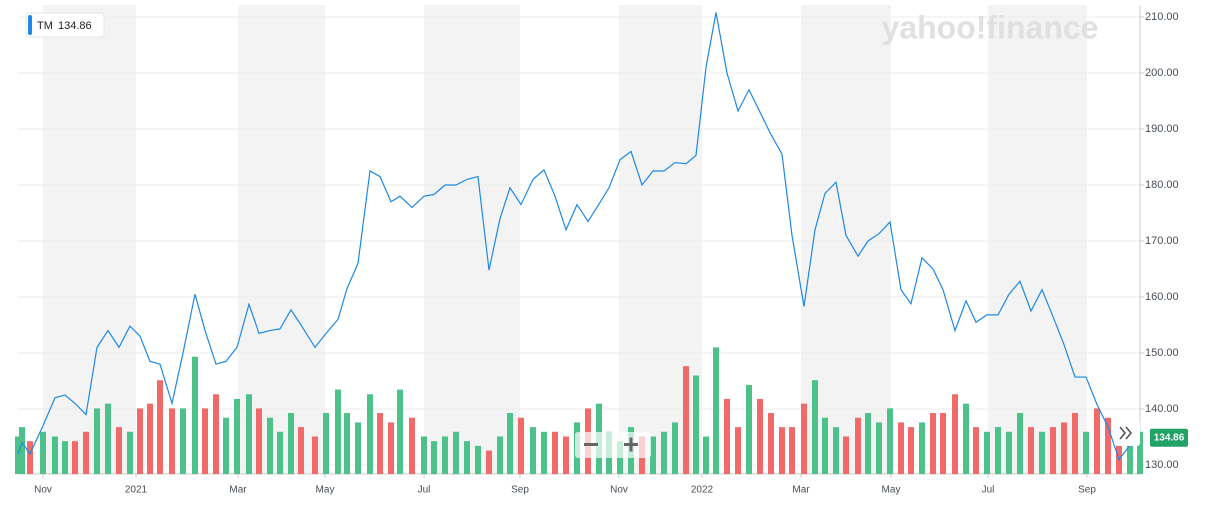  I want to click on y-tick-label: 190.00, so click(1162, 129).